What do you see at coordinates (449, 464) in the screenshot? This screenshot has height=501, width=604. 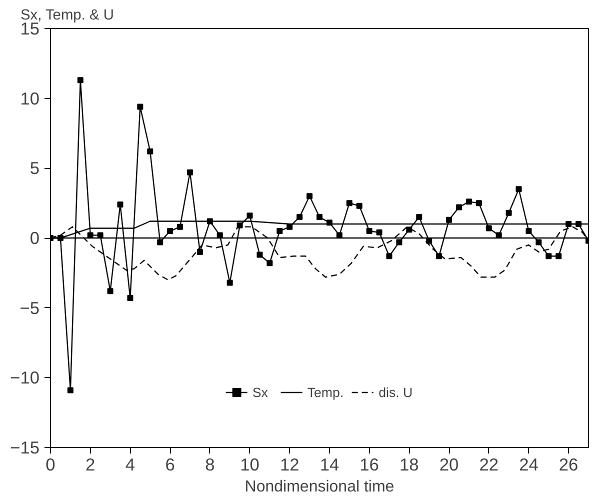 I see `x-tick-label: 20` at bounding box center [449, 464].